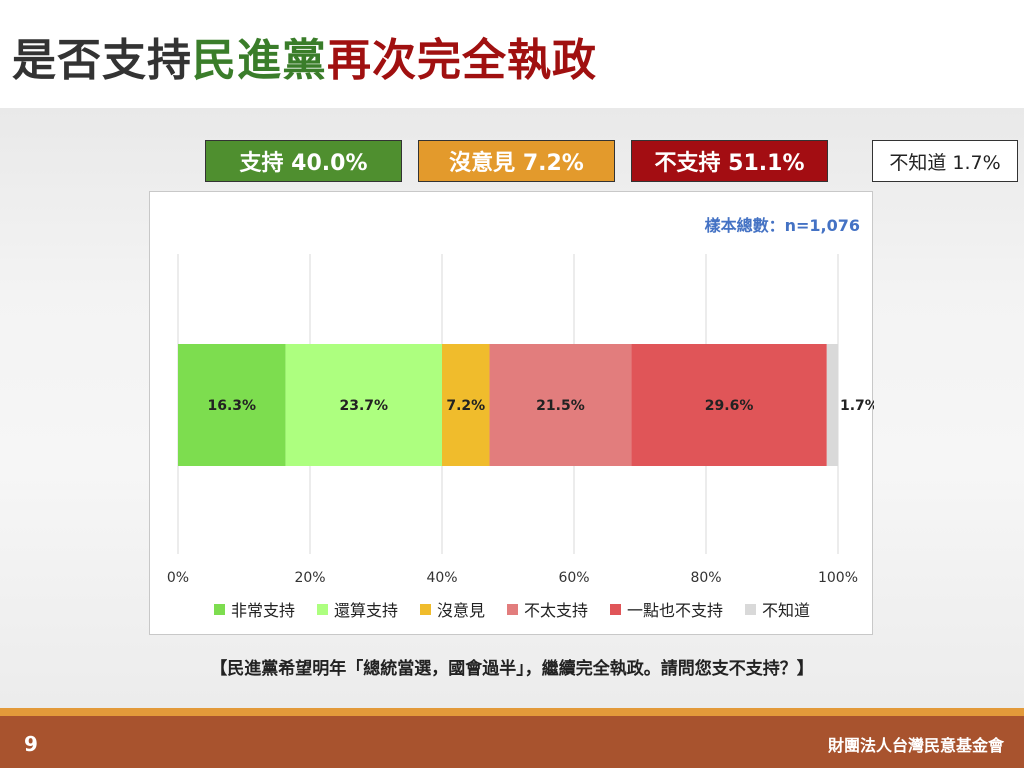 The height and width of the screenshot is (768, 1024). What do you see at coordinates (512, 669) in the screenshot?
I see `survey-question: 【民進黨希望明年「總統當選，國會過半」，繼續完全執政。請問您支不支持？】` at bounding box center [512, 669].